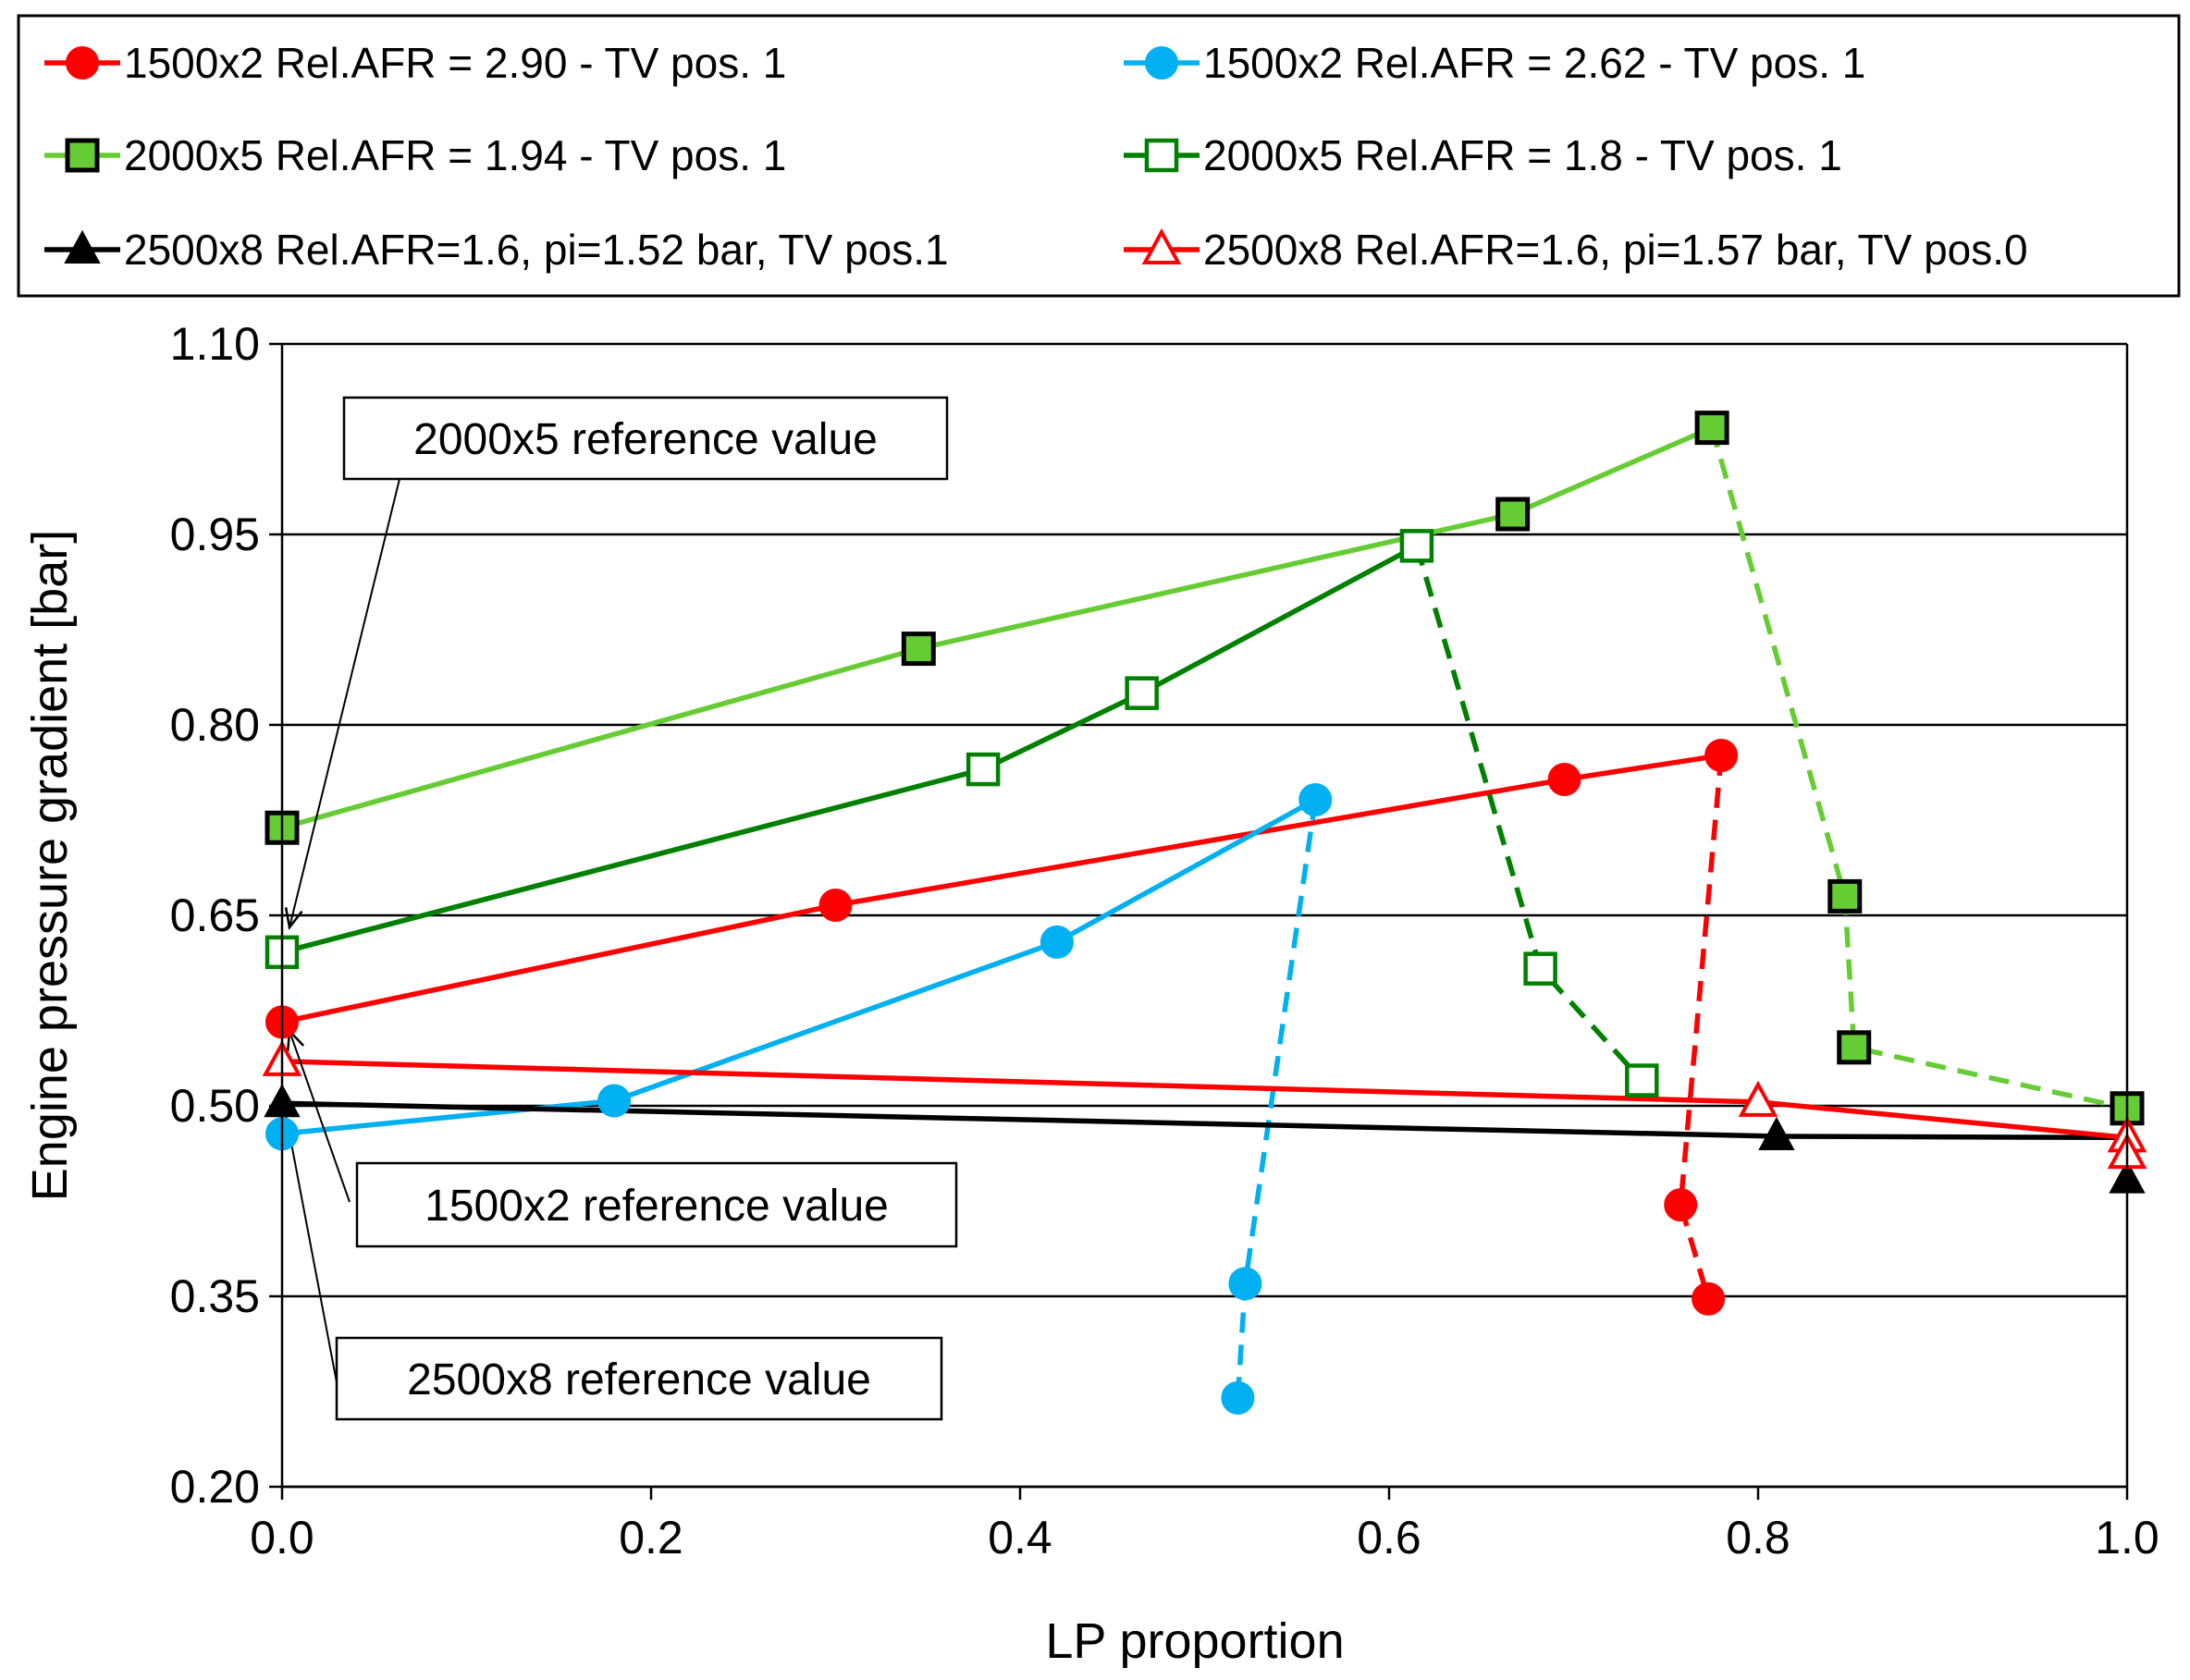 Image resolution: width=2190 pixels, height=1680 pixels. What do you see at coordinates (215, 1487) in the screenshot?
I see `y-tick-label: 0.20` at bounding box center [215, 1487].